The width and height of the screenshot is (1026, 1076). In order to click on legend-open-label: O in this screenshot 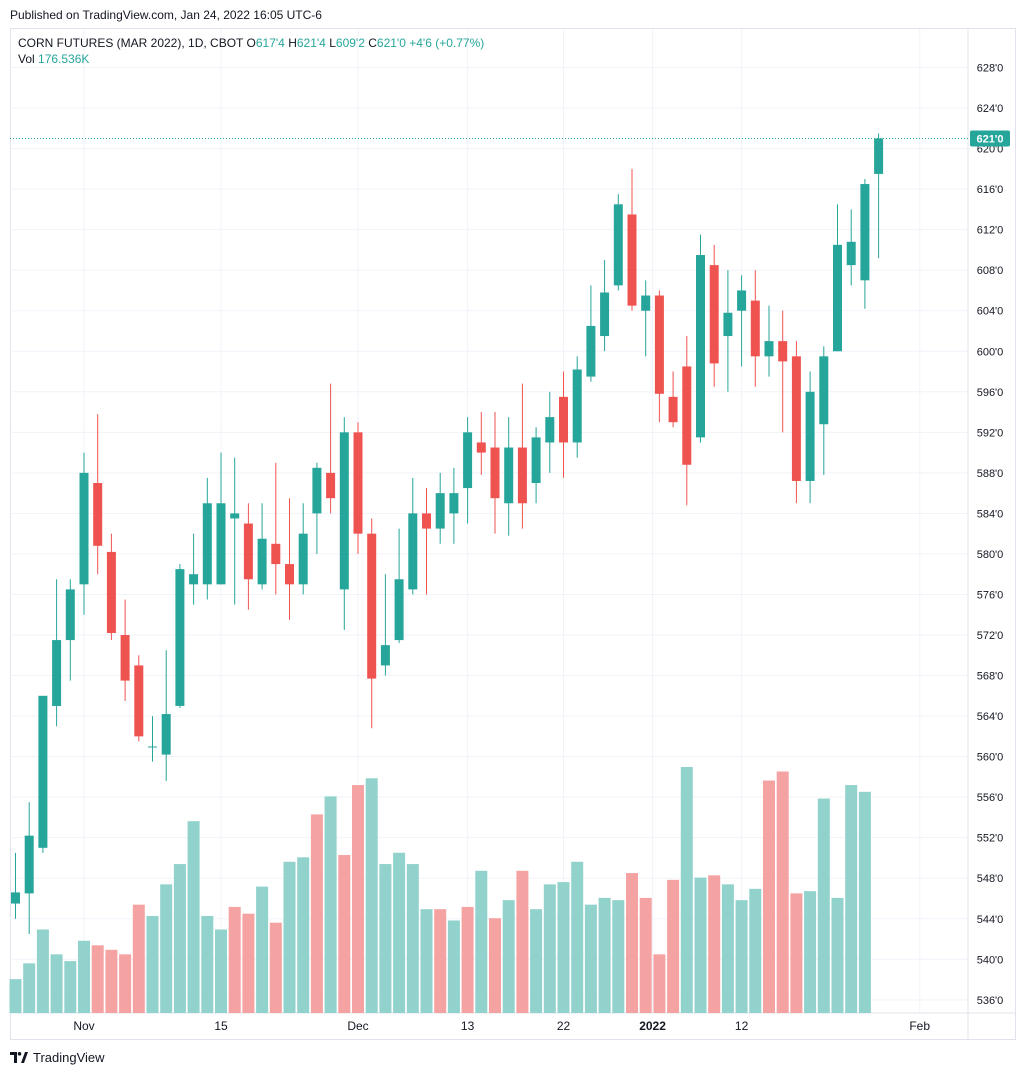, I will do `click(251, 43)`.